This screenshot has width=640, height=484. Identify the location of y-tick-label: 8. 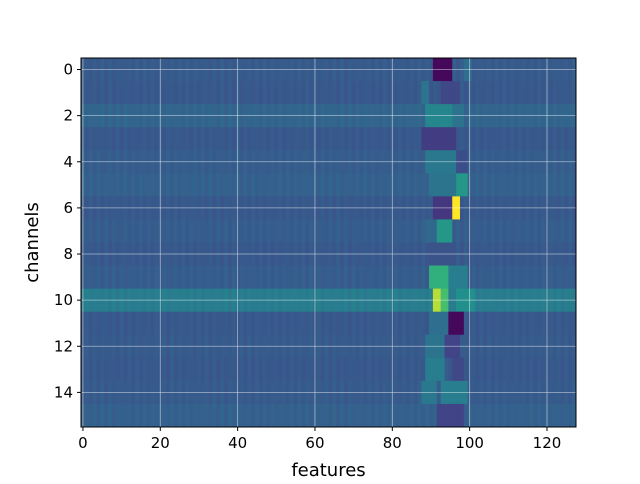
(68, 254).